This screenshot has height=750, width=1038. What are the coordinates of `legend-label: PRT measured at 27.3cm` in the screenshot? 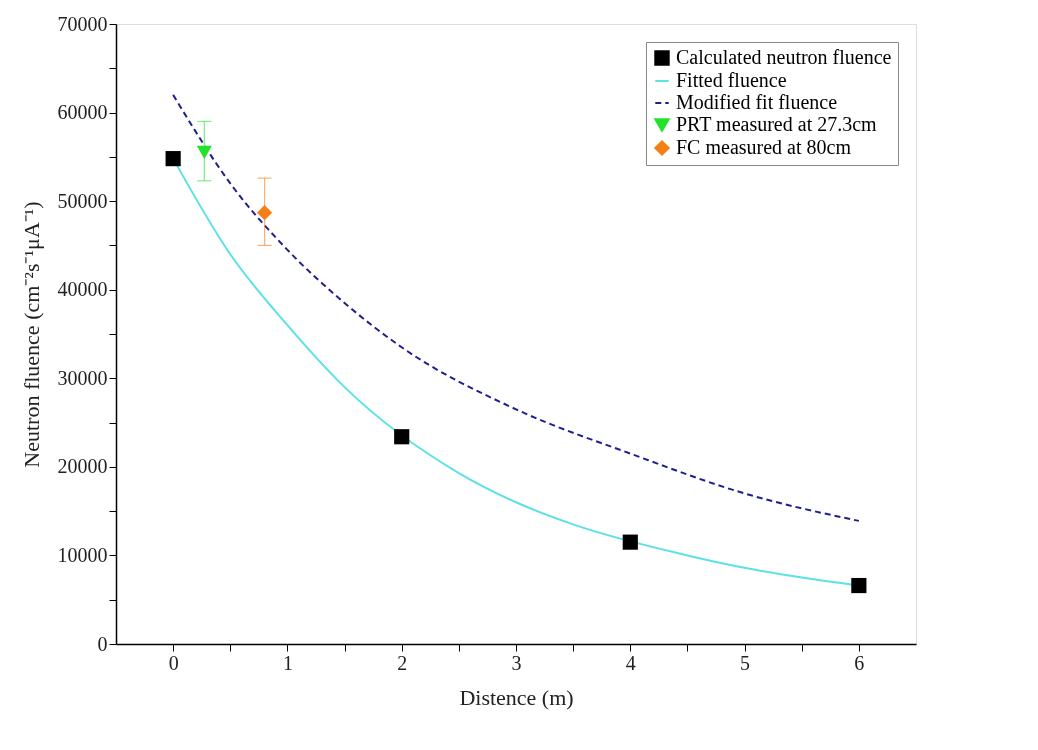 It's located at (777, 124).